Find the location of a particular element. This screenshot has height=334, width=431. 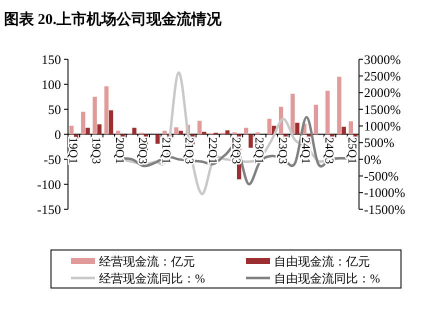

chart-title: 图表 20.上市机场公司现金流情况 is located at coordinates (113, 19).